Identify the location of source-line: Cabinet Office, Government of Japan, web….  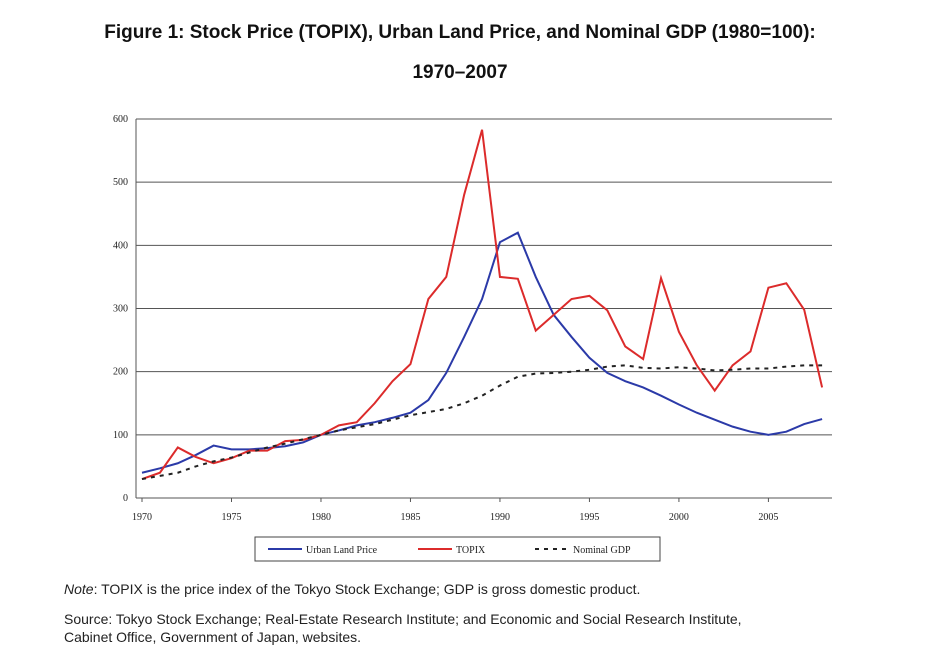
(212, 637).